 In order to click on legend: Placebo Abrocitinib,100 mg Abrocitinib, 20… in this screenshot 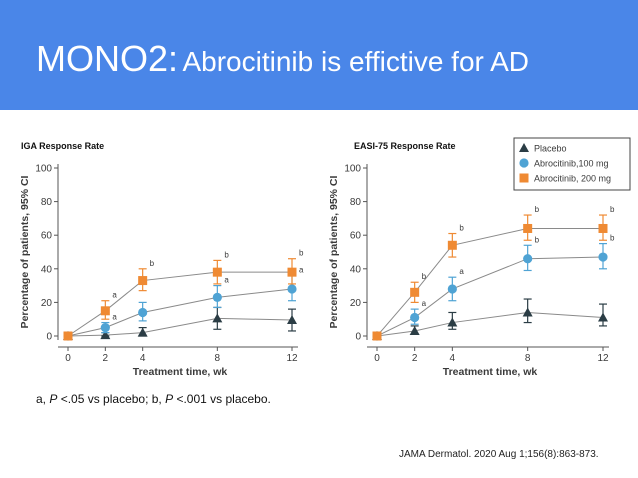, I will do `click(572, 164)`.